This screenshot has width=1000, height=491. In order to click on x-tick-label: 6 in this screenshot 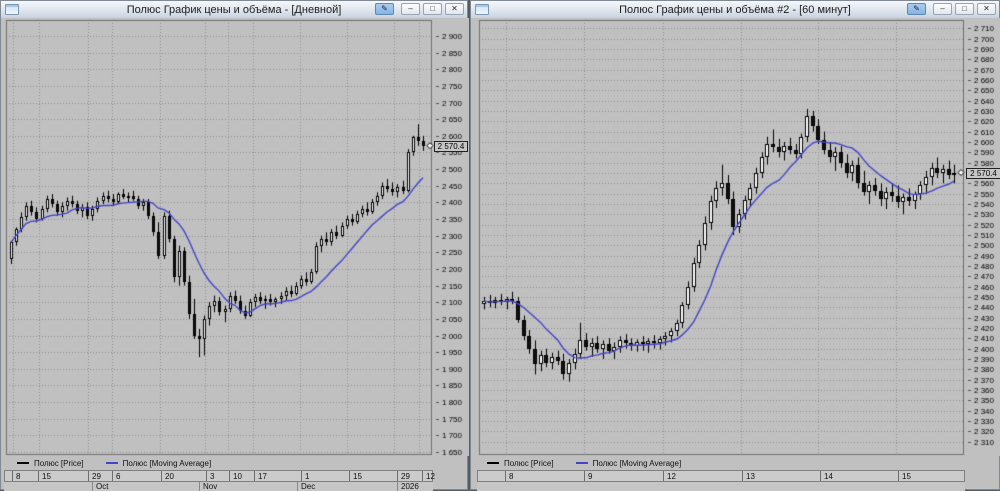, I will do `click(118, 476)`.